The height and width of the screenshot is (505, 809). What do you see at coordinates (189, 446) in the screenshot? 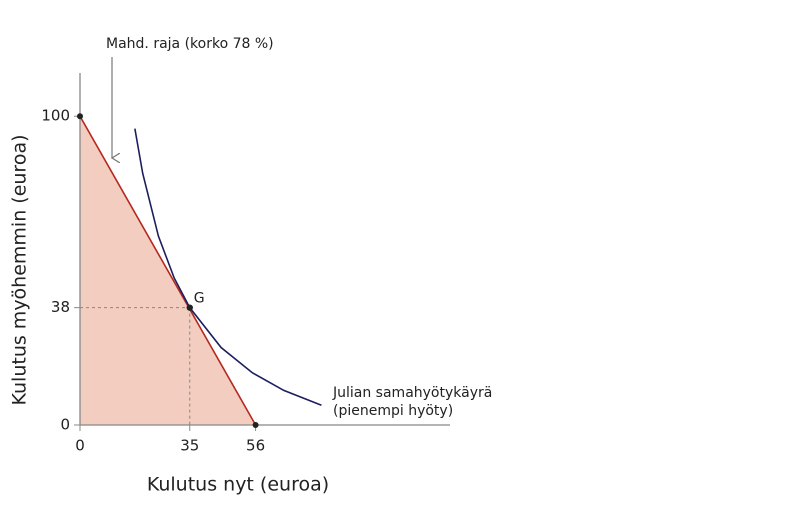
I see `x-tick-label: 35` at bounding box center [189, 446].